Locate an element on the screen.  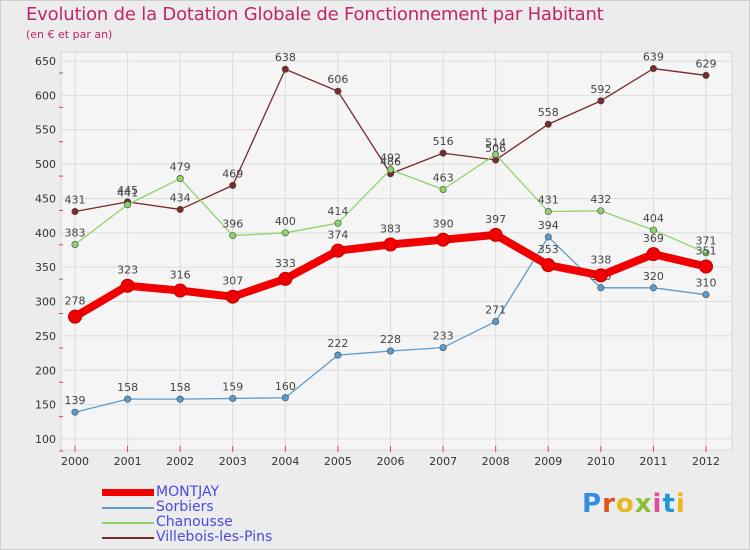
data-label: 320 is located at coordinates (653, 276).